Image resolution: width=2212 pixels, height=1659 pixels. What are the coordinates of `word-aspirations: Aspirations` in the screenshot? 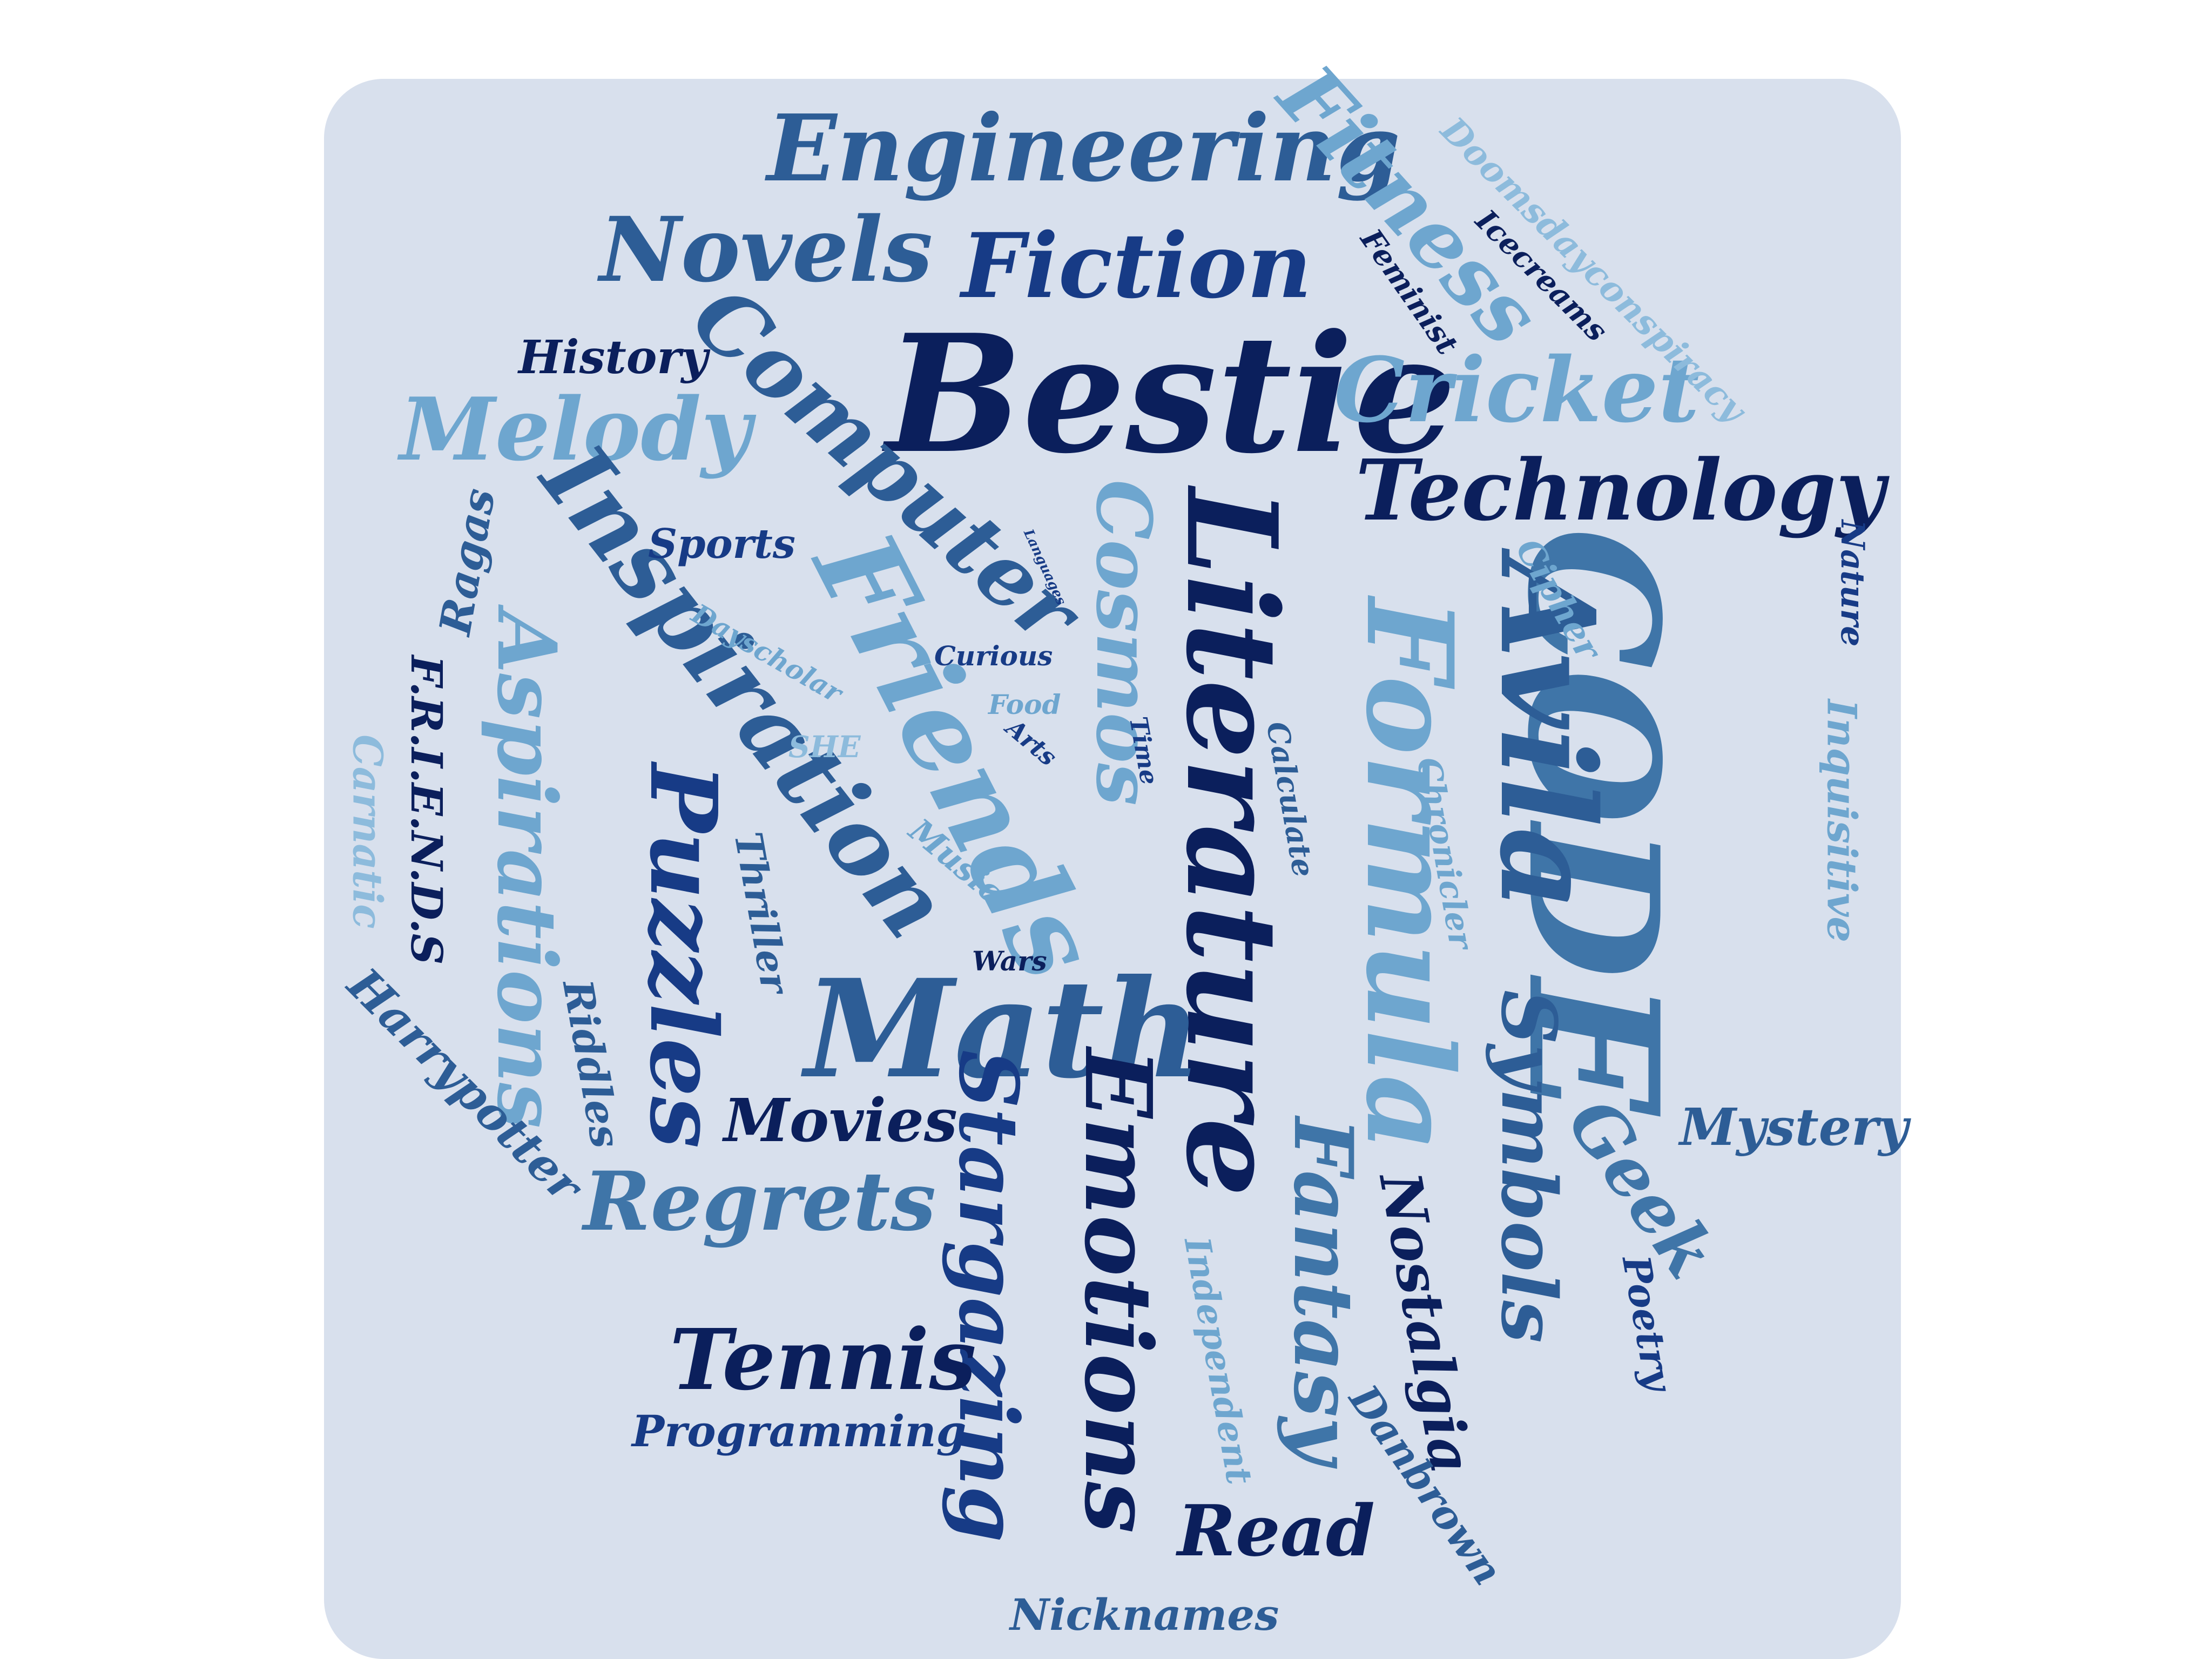 It's located at (526, 869).